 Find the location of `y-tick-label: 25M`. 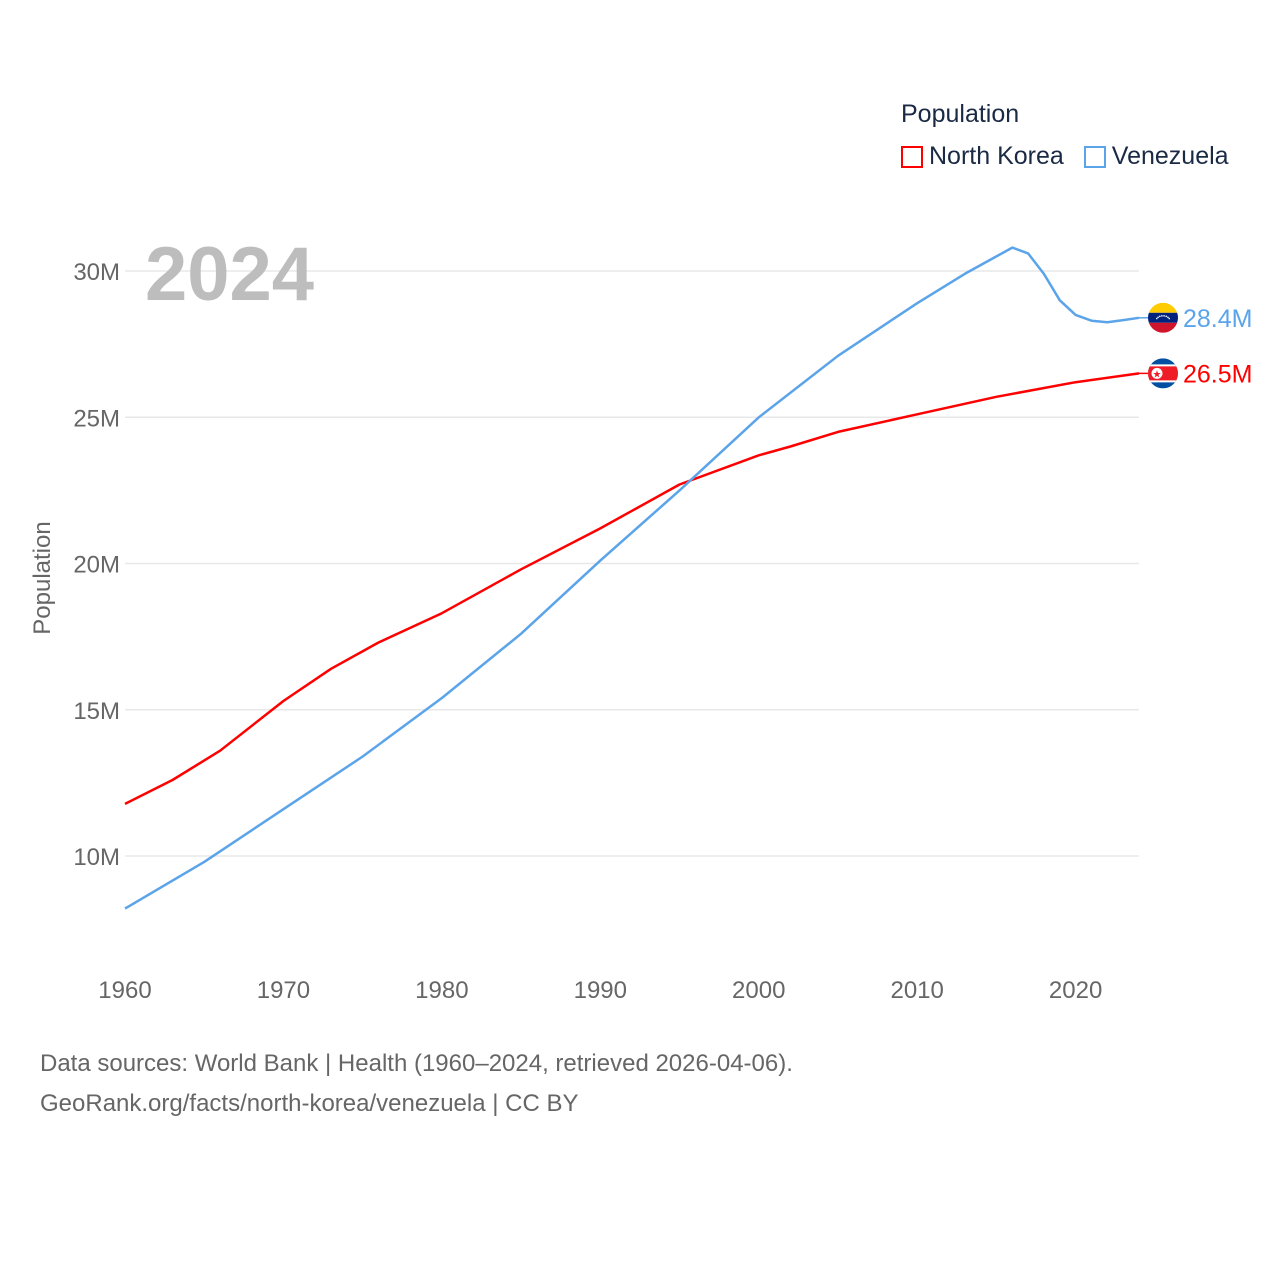

y-tick-label: 25M is located at coordinates (96, 418).